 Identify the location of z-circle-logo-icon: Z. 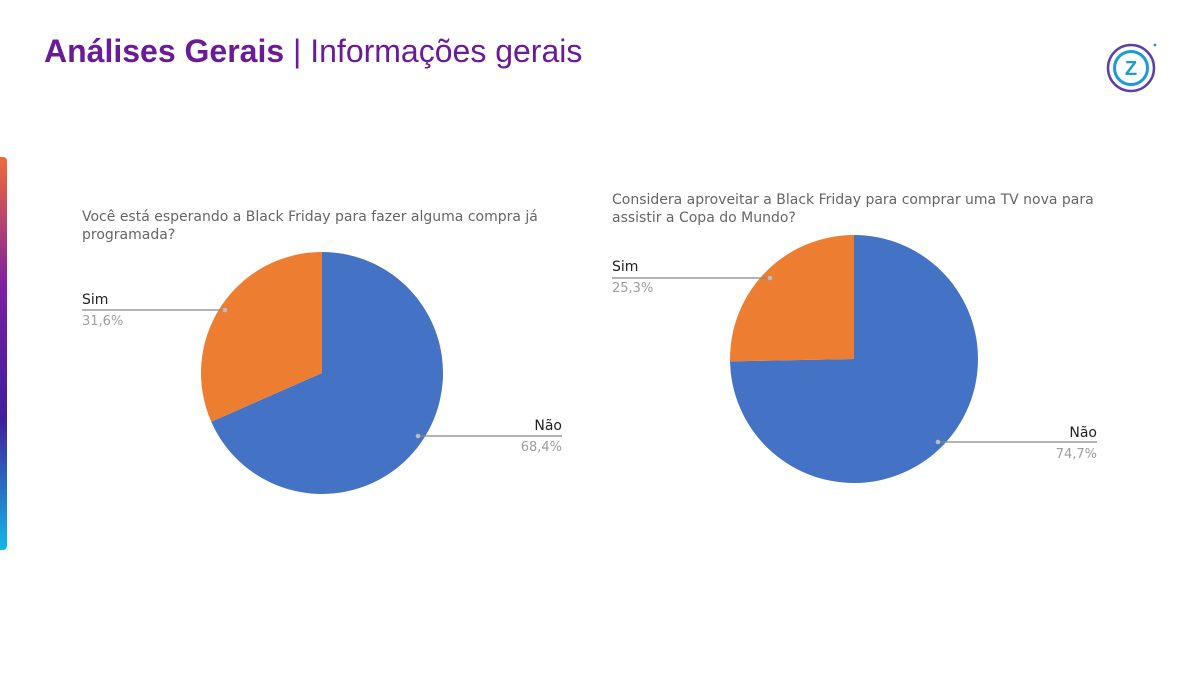
(1131, 68).